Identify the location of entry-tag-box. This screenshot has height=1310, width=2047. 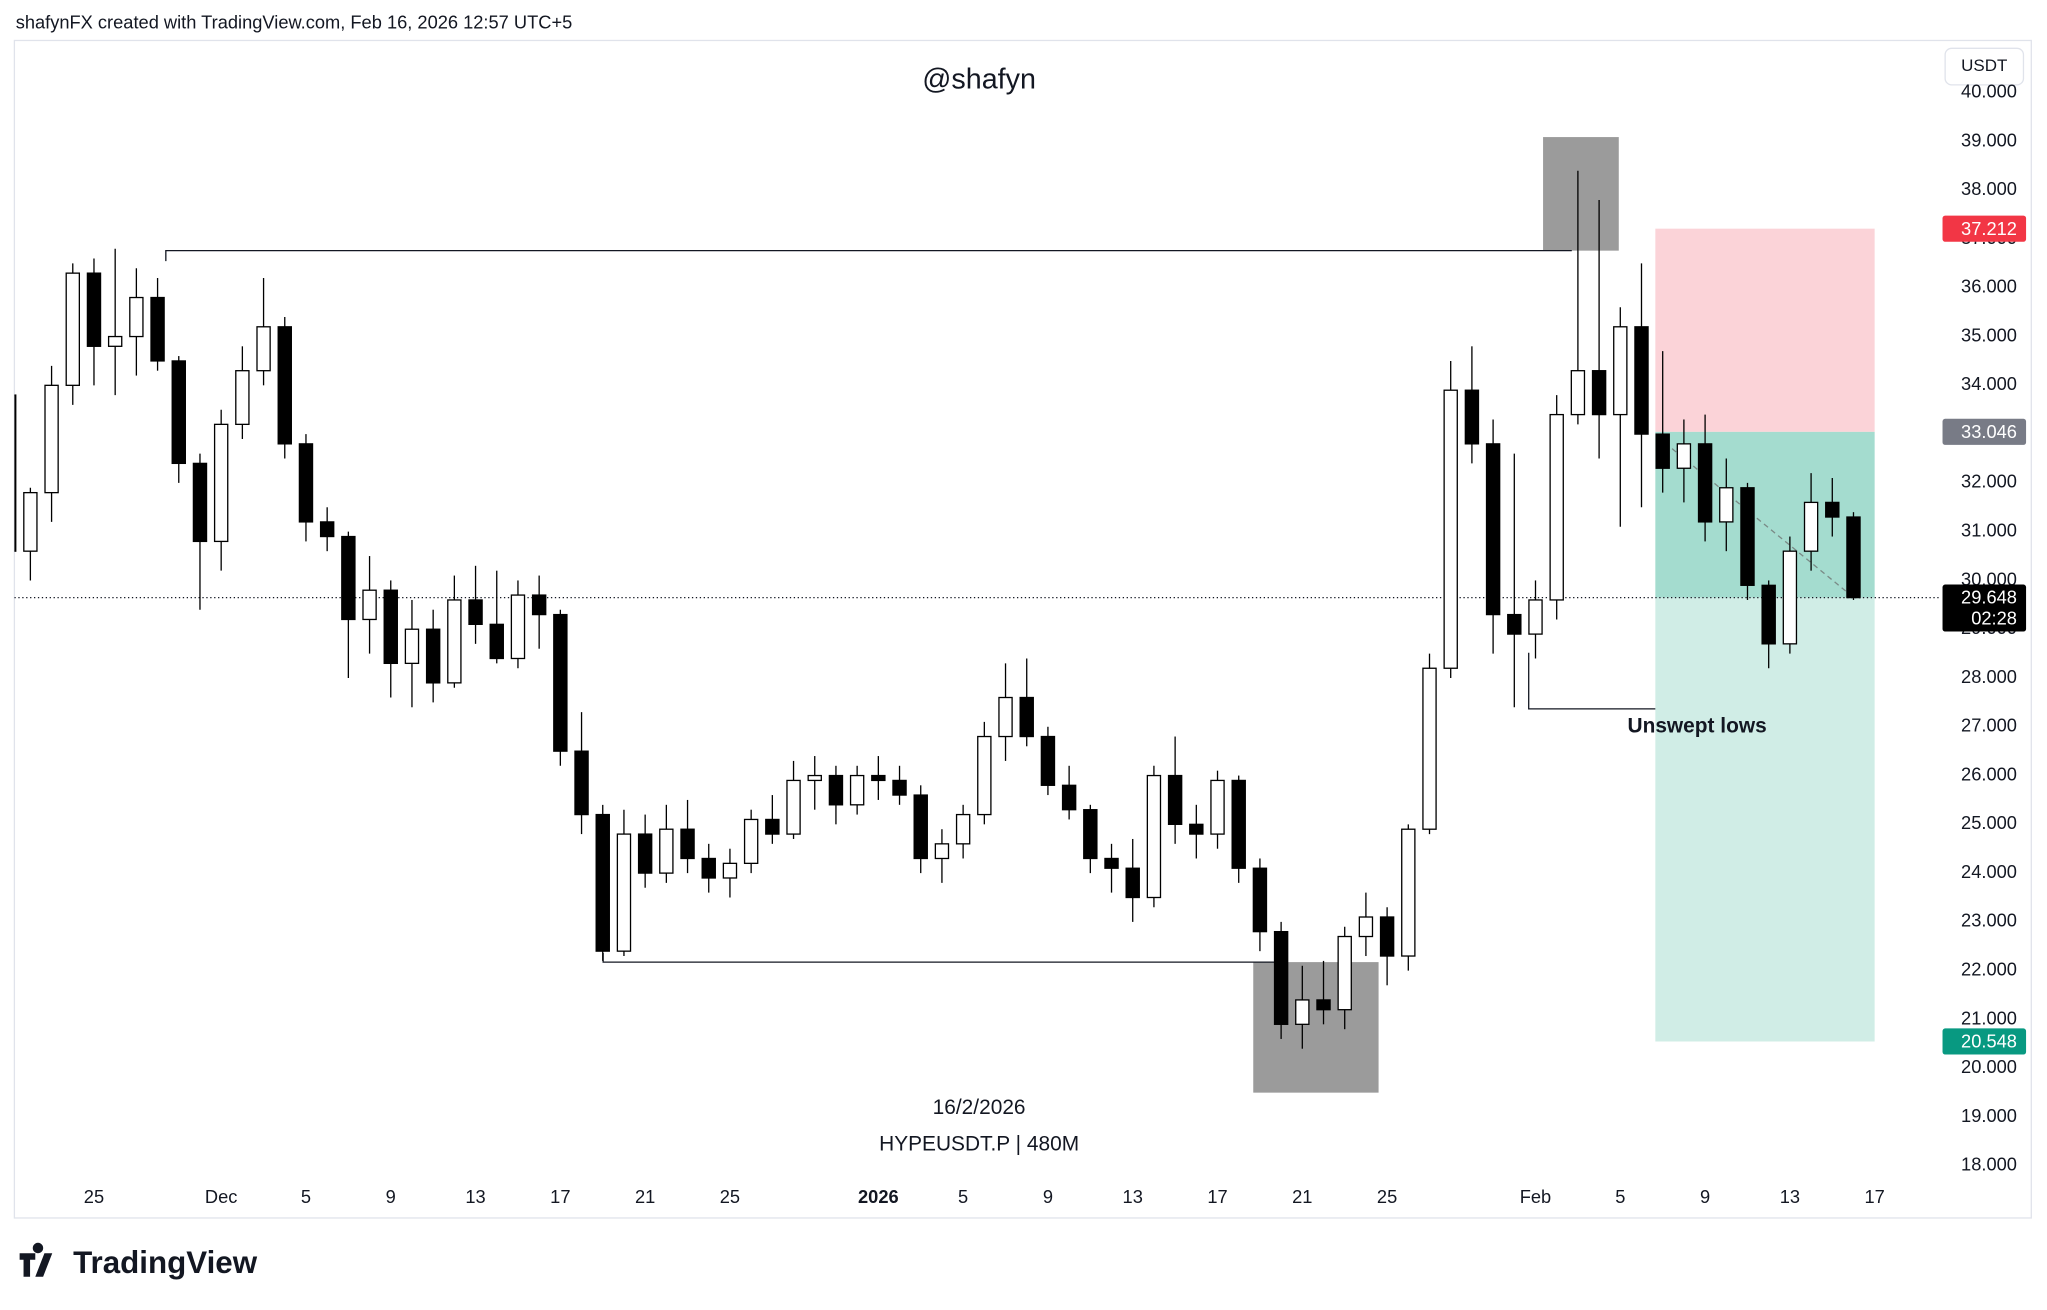
(1984, 431).